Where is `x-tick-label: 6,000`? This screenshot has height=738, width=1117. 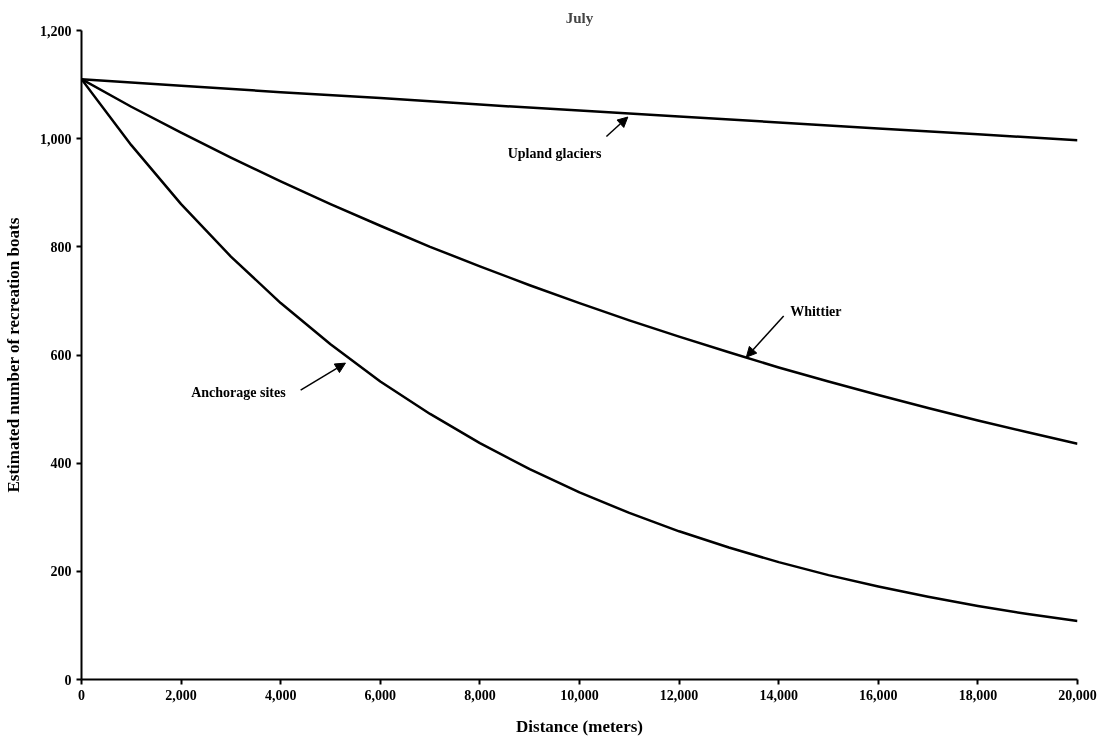 x-tick-label: 6,000 is located at coordinates (380, 695).